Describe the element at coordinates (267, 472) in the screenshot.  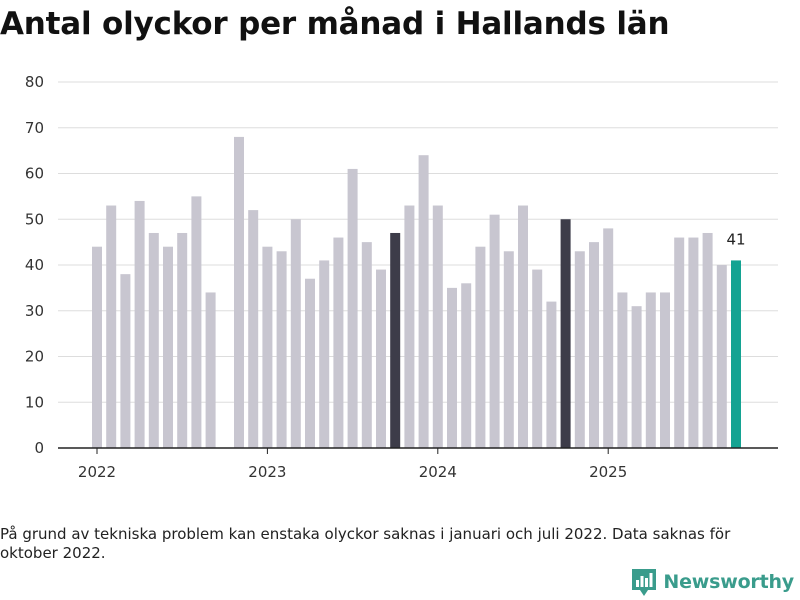
I see `x-tick-label: 2023` at that location.